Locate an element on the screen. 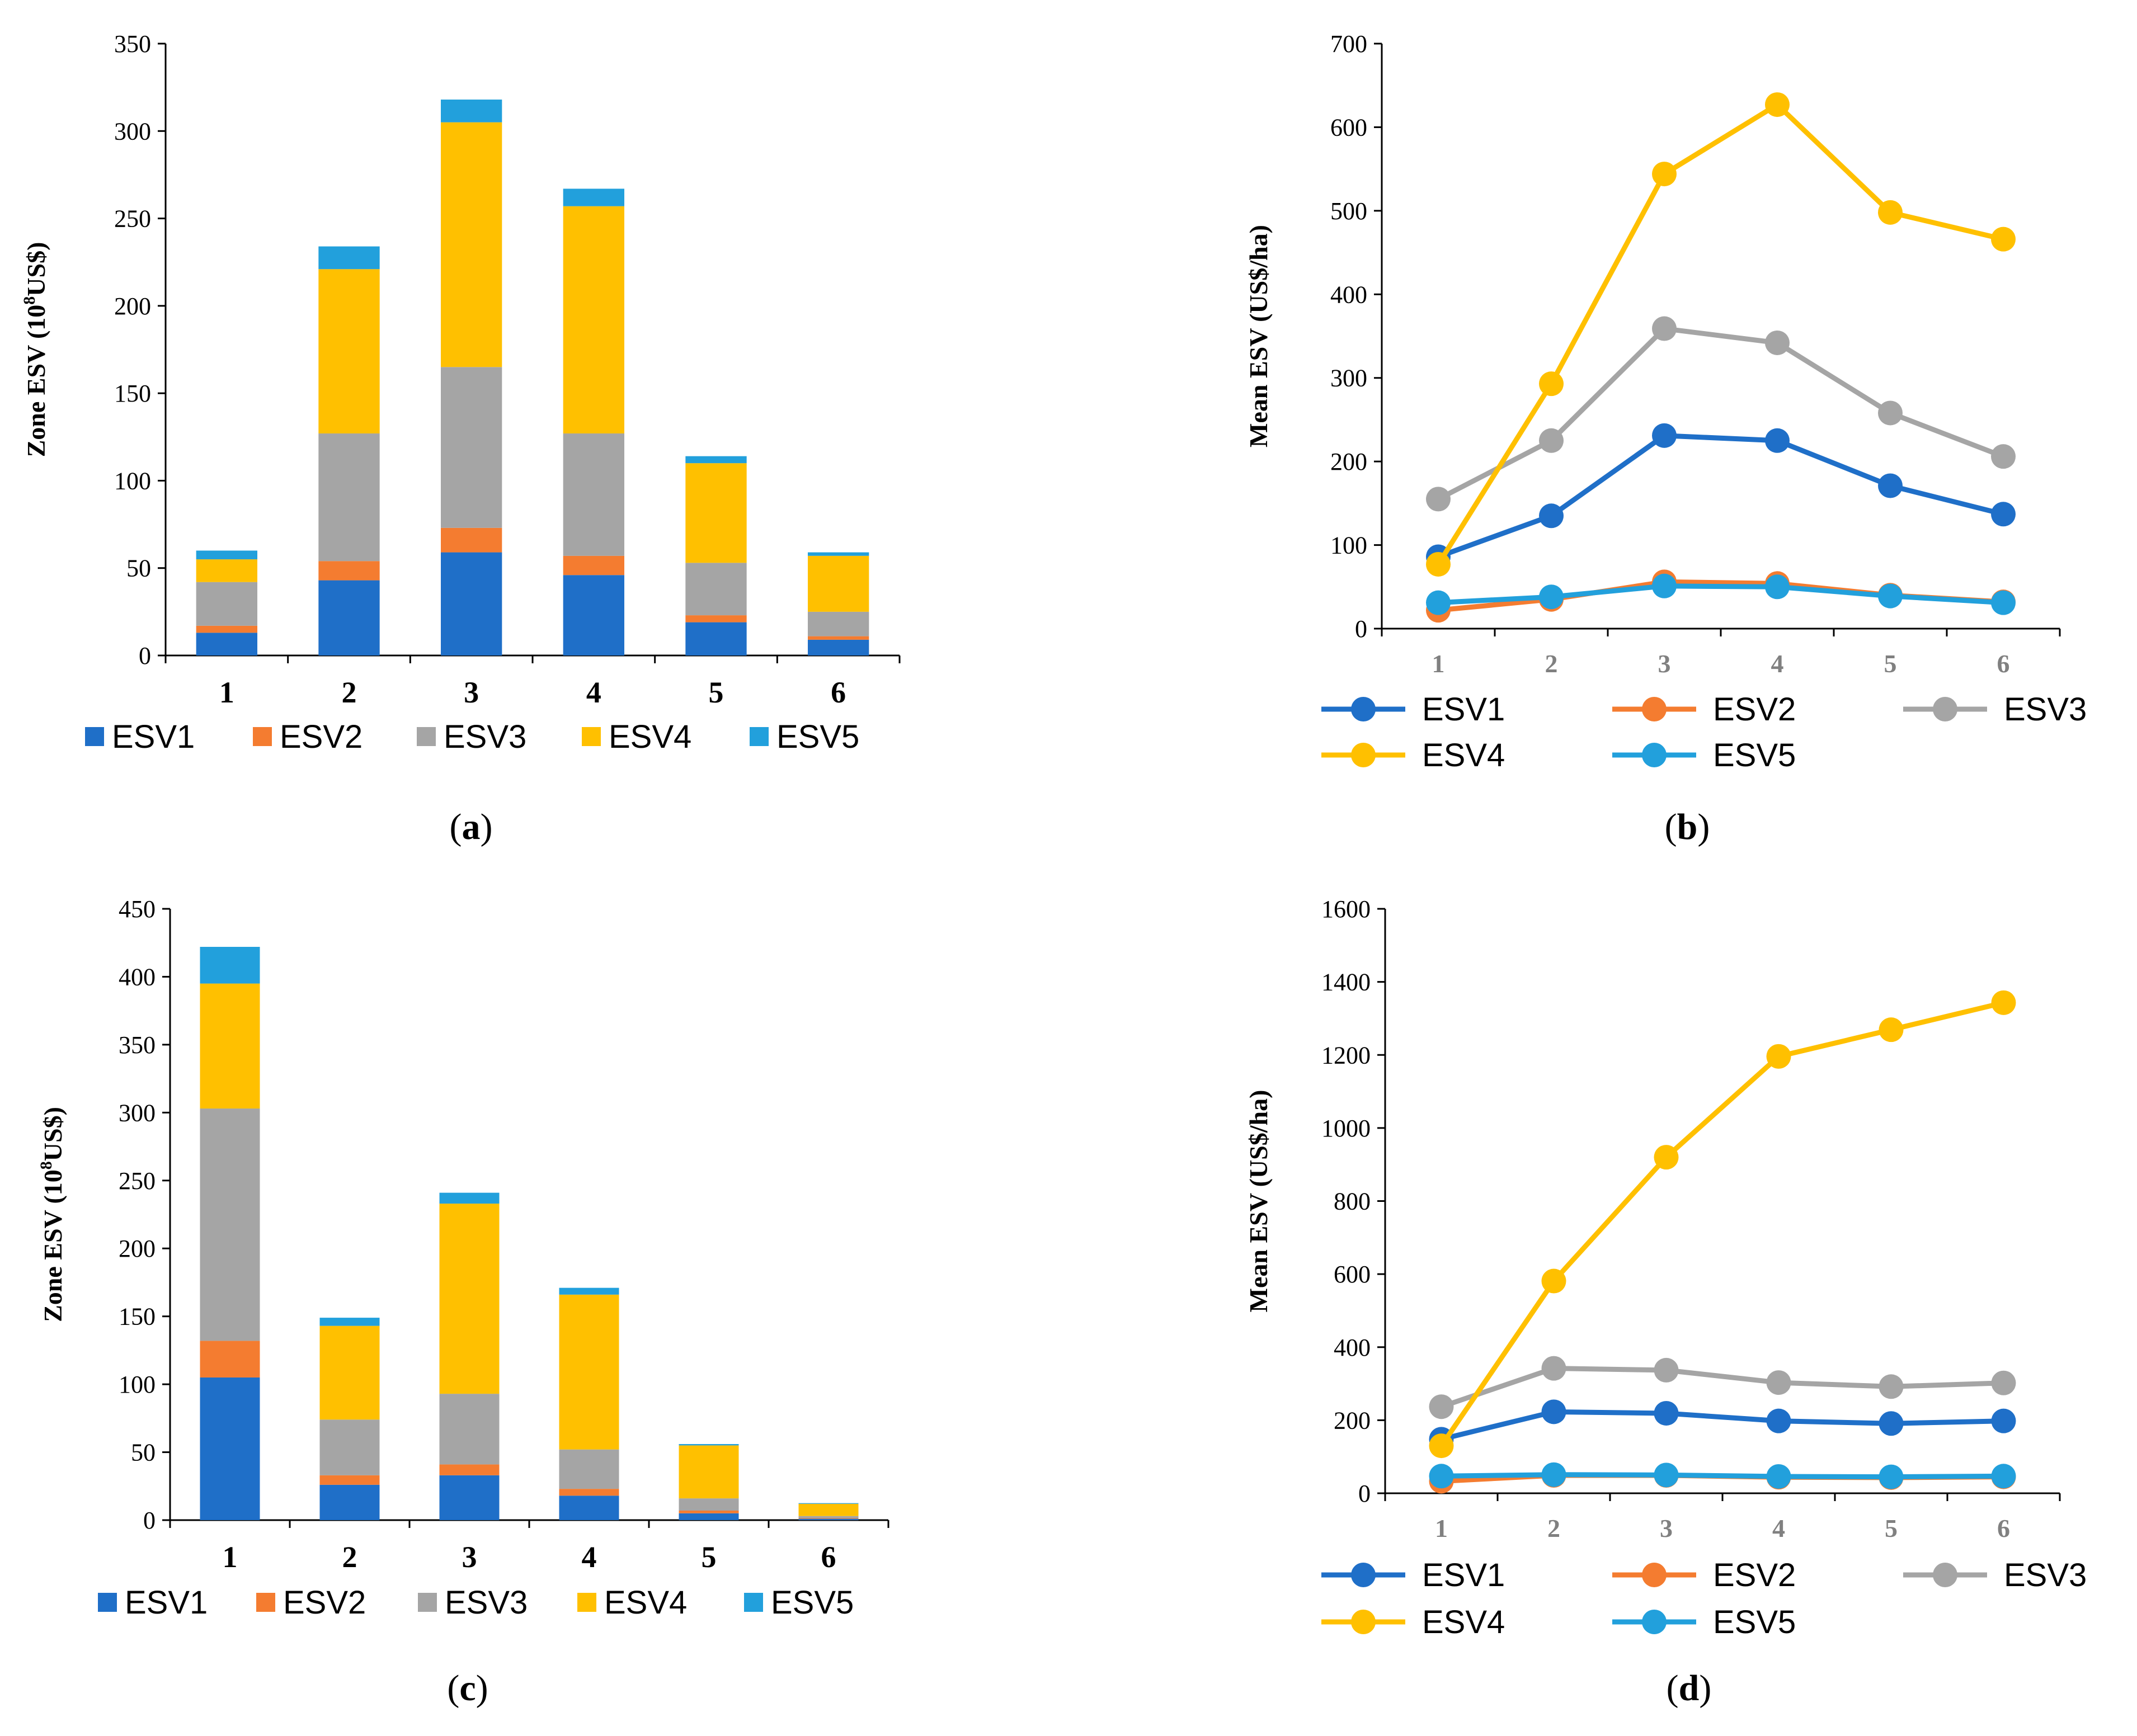 Image resolution: width=2137 pixels, height=1736 pixels. y-tick-label: 1600 is located at coordinates (1346, 909).